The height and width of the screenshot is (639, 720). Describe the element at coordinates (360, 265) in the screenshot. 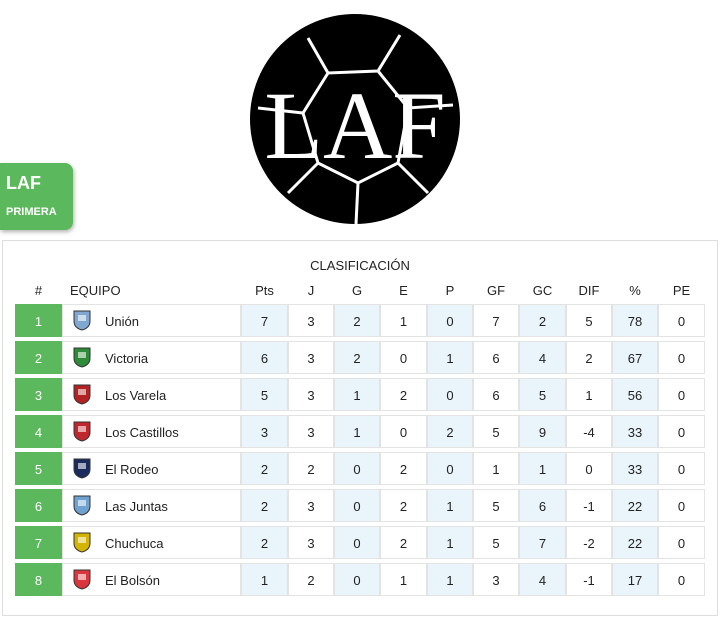

I see `table-title: CLASIFICACIÓN` at that location.